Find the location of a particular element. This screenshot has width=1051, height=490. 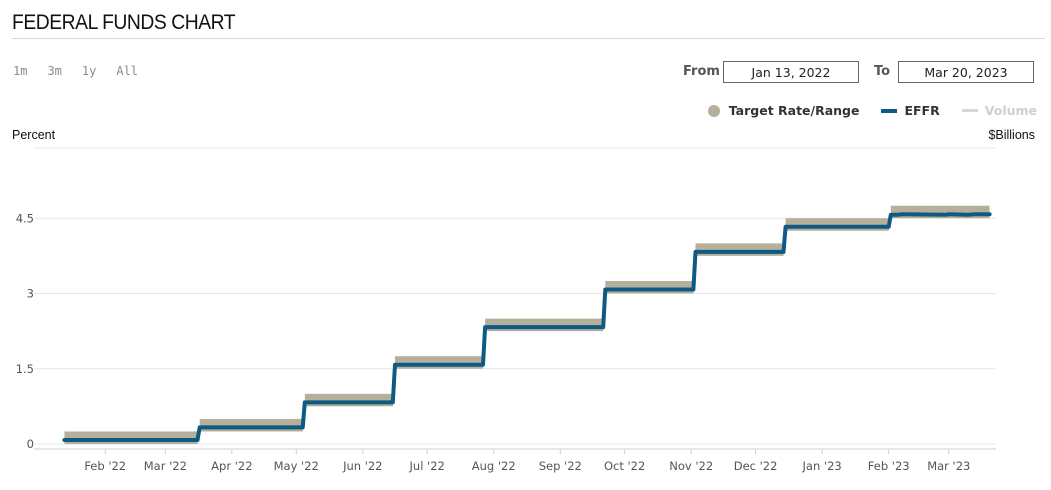

chart-title: FEDERAL FUNDS CHART is located at coordinates (124, 22).